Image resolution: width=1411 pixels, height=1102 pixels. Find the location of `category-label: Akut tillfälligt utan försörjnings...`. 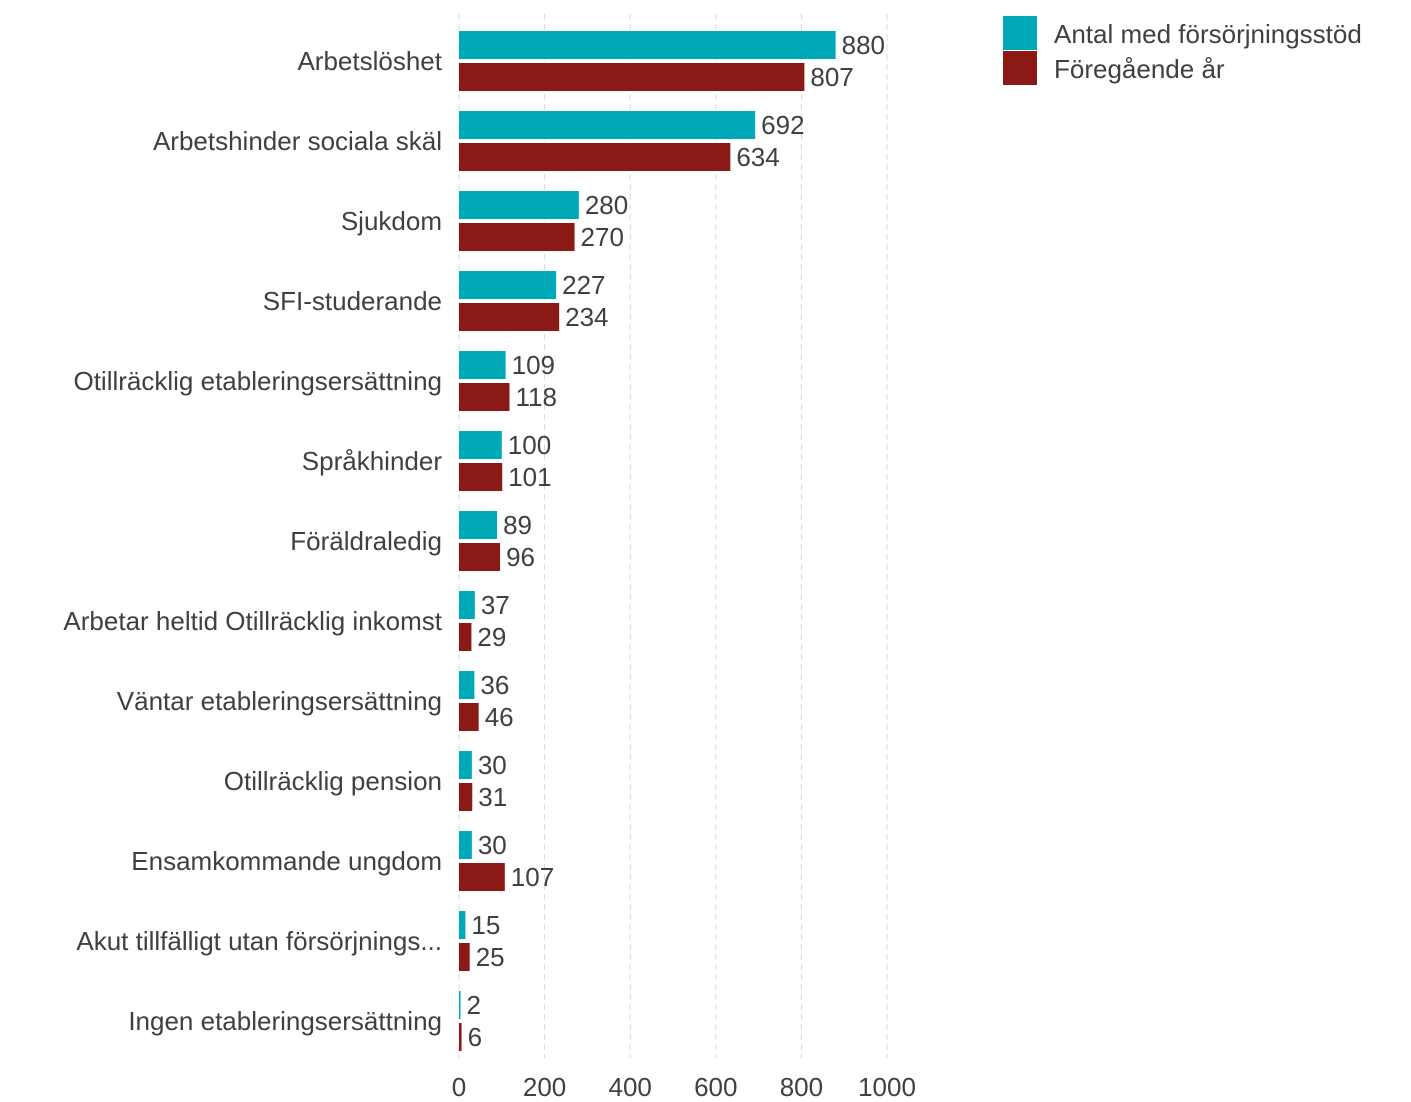

category-label: Akut tillfälligt utan försörjnings... is located at coordinates (259, 941).